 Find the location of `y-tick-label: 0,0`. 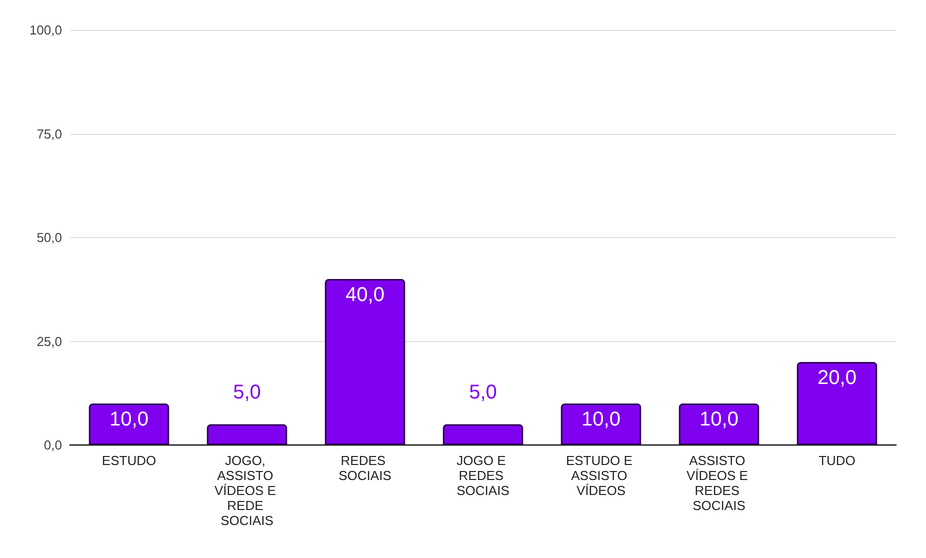

y-tick-label: 0,0 is located at coordinates (53, 445).